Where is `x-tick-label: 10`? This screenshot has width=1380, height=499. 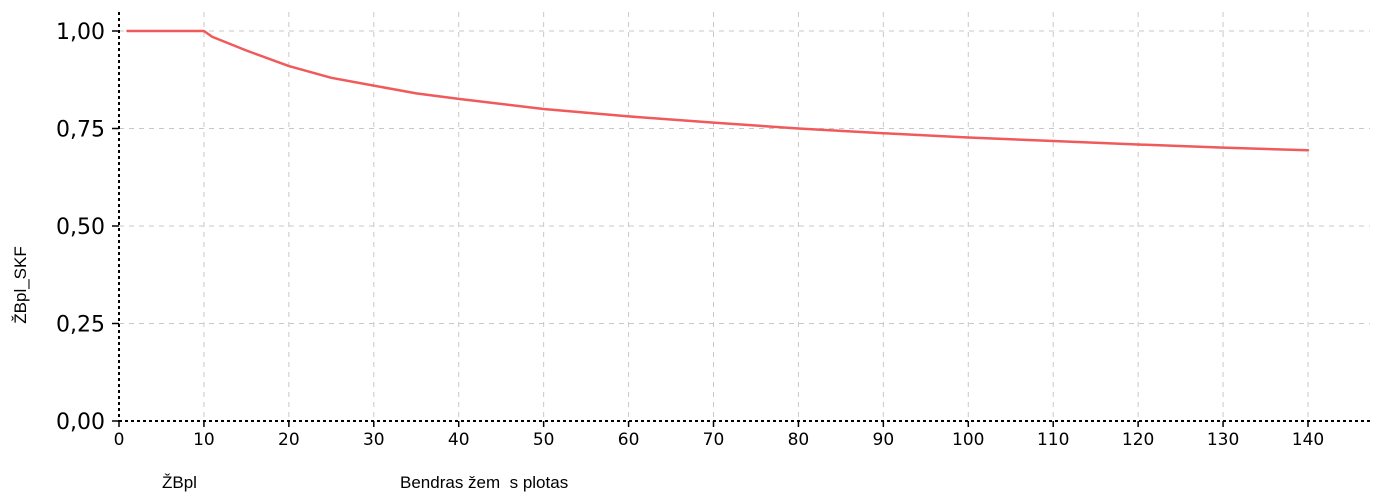 x-tick-label: 10 is located at coordinates (204, 440).